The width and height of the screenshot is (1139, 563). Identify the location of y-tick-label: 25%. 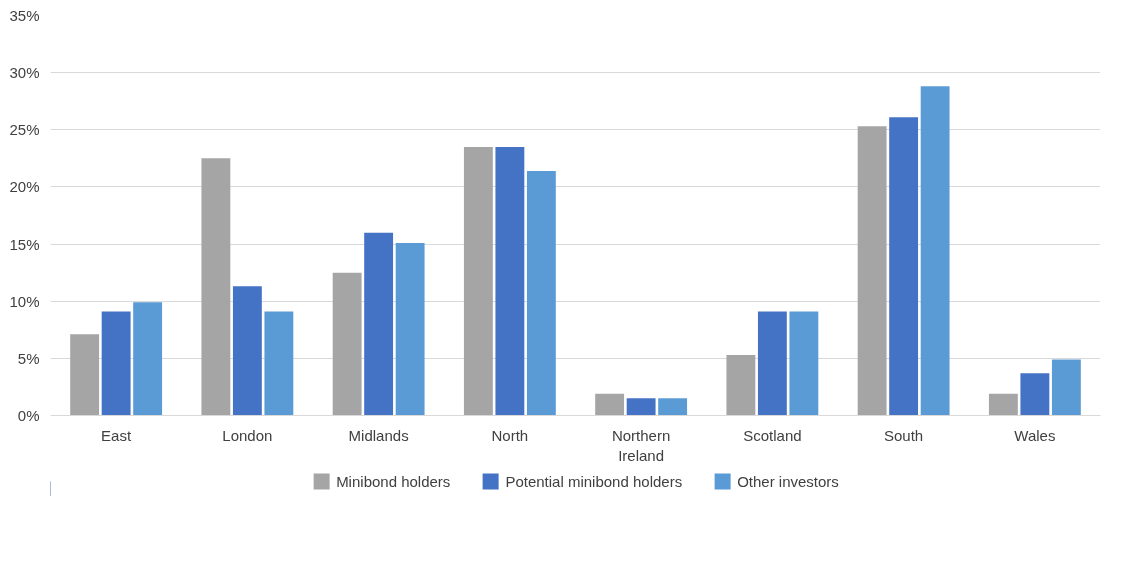
(24, 130).